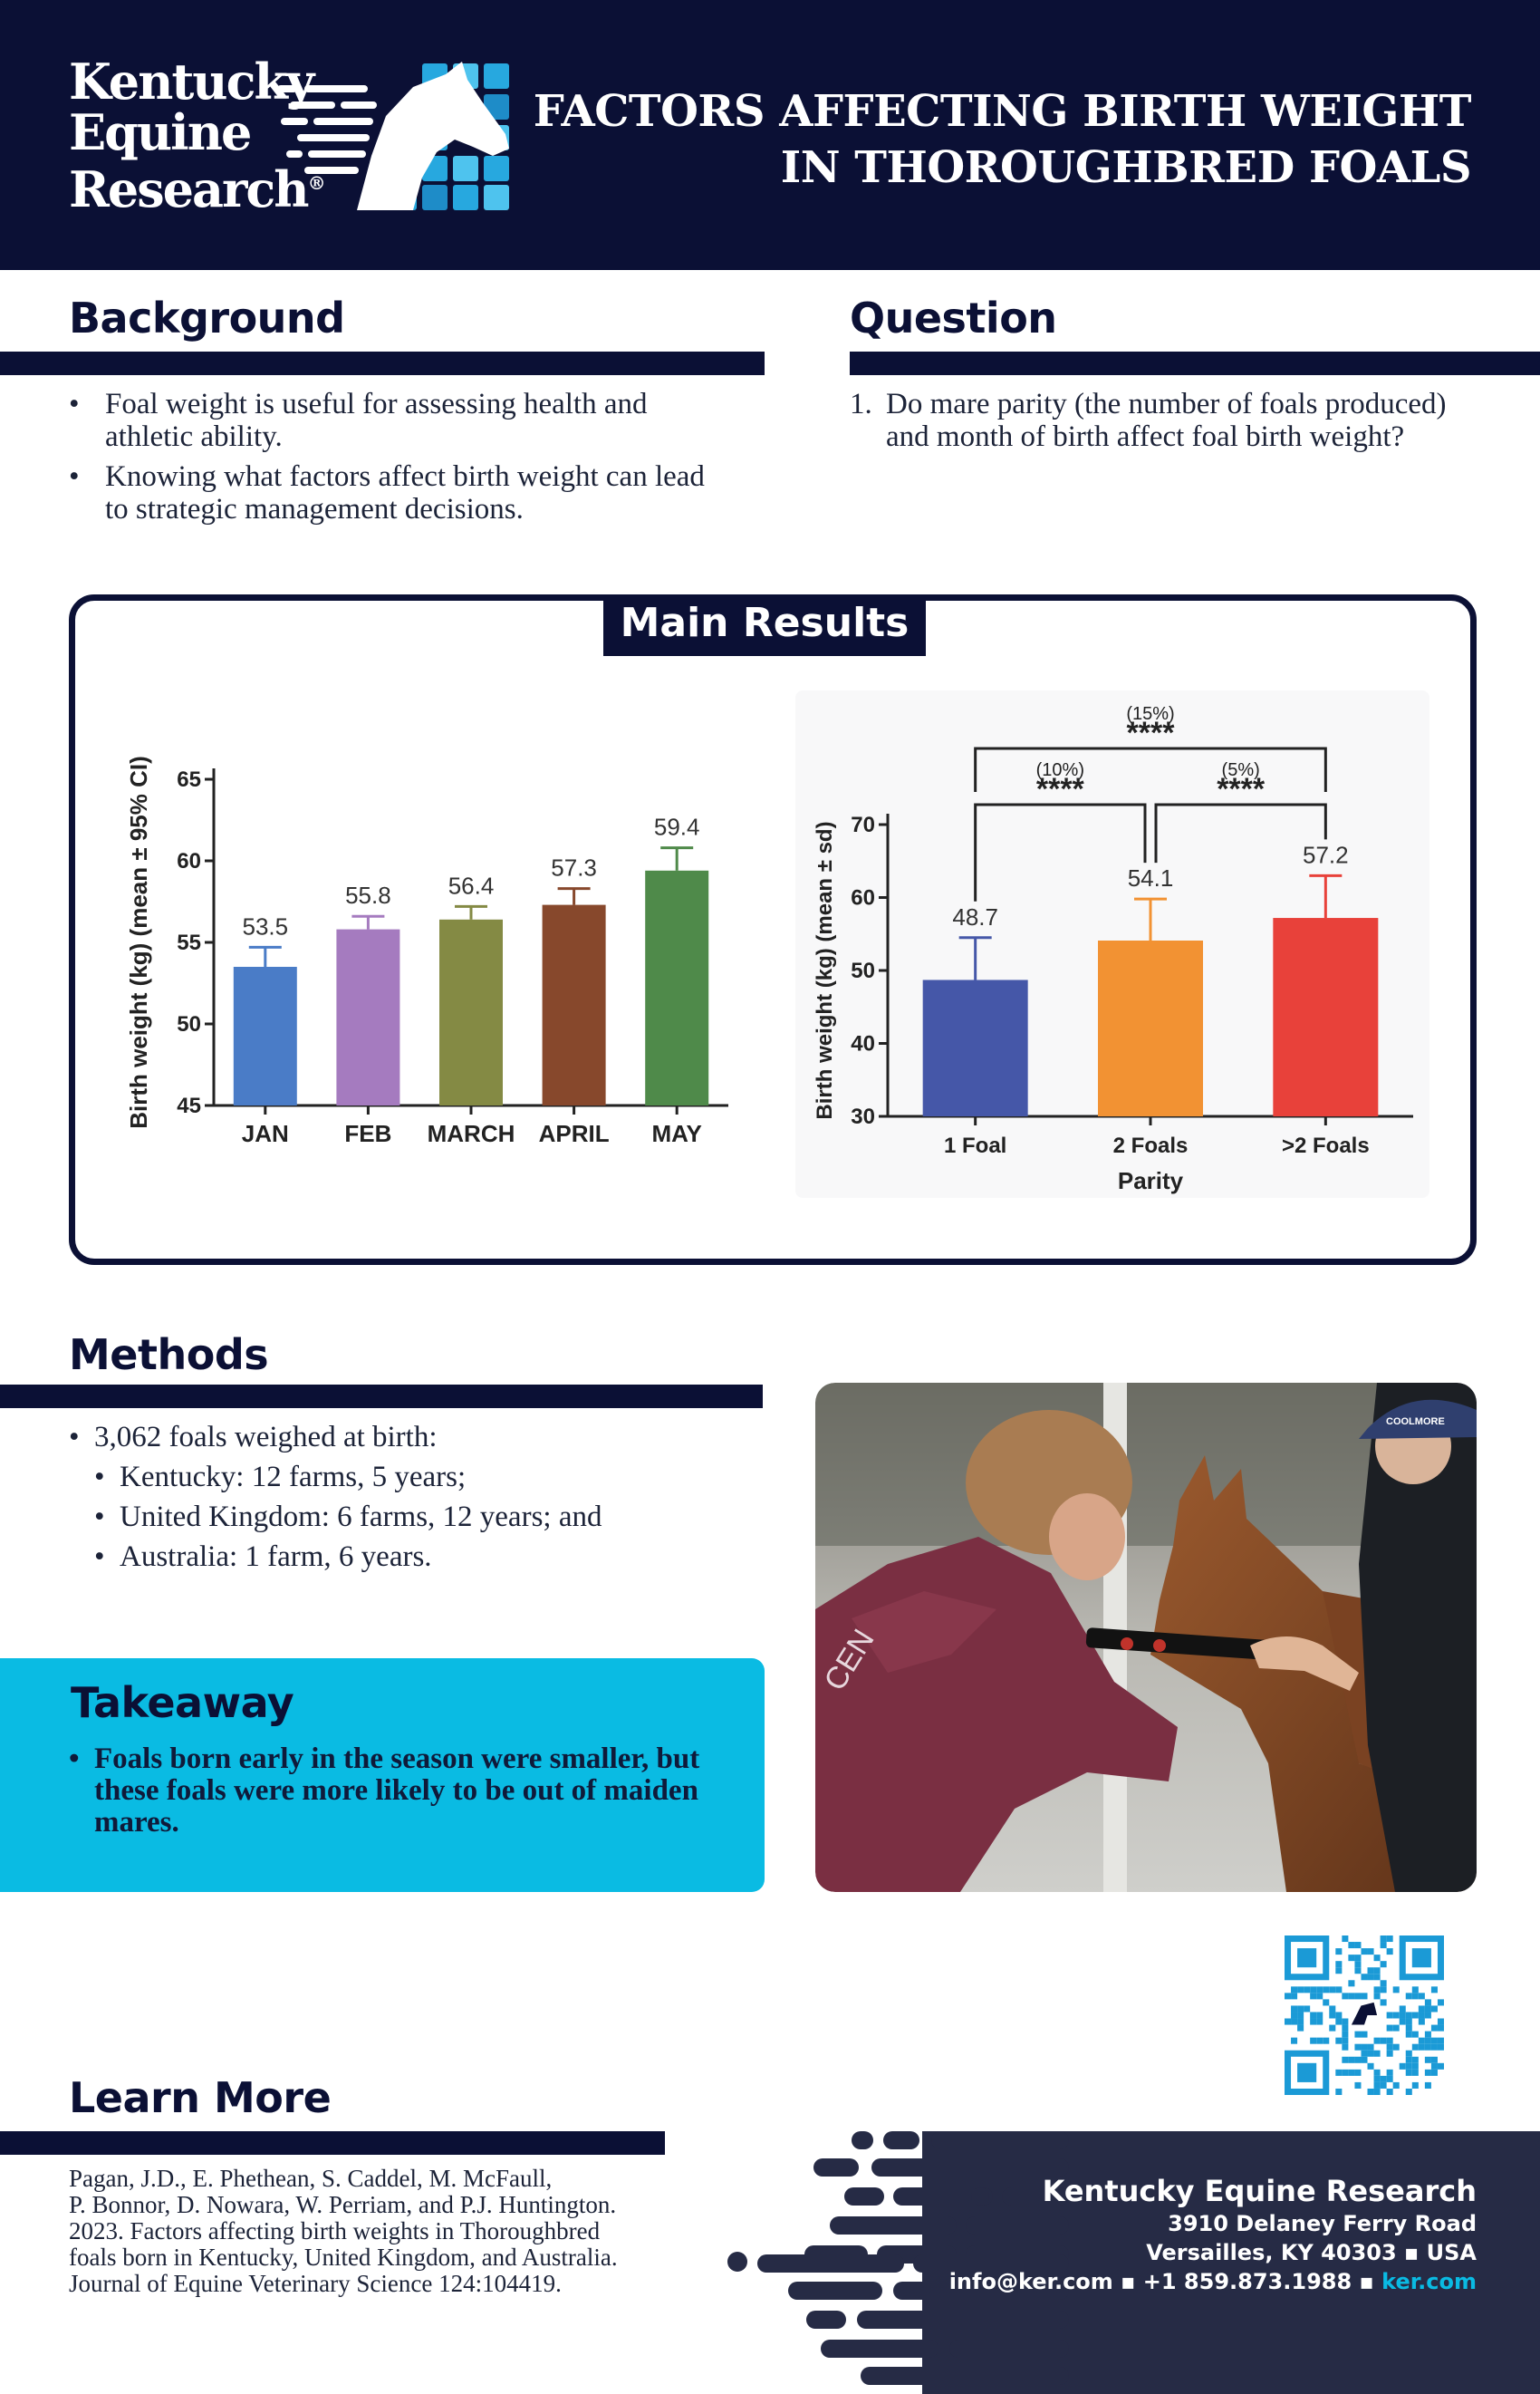 This screenshot has width=1540, height=2394. What do you see at coordinates (1429, 2281) in the screenshot?
I see `website-link: ker.com` at bounding box center [1429, 2281].